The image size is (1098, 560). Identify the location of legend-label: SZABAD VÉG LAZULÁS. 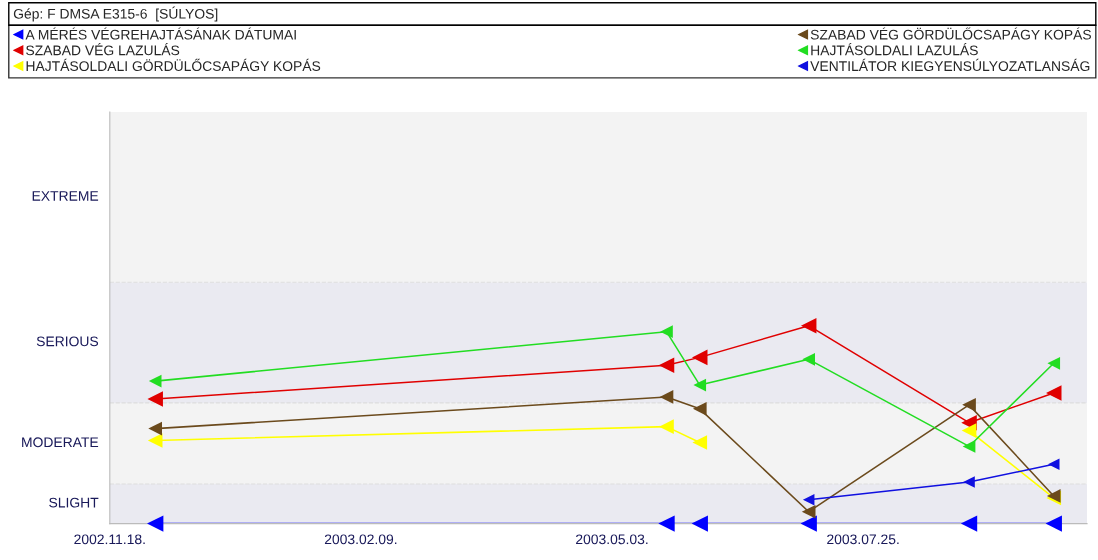
(103, 49).